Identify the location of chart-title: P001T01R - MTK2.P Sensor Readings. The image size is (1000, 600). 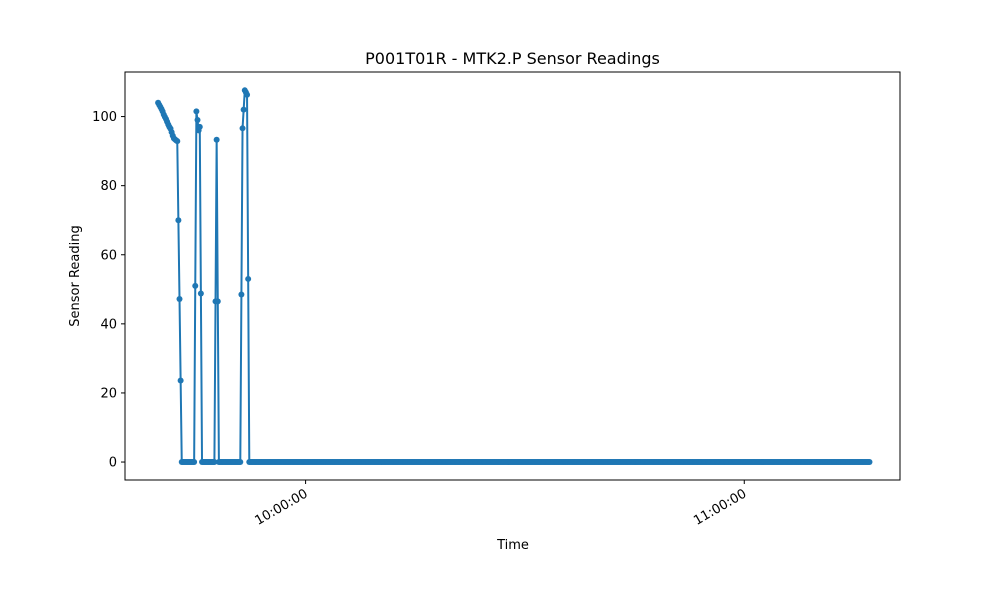
(512, 58).